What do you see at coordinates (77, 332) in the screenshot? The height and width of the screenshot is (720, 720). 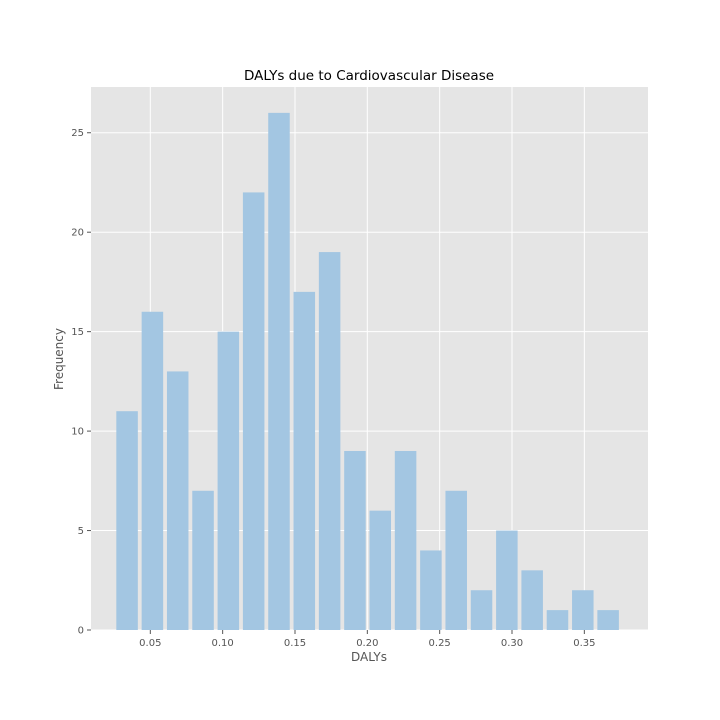 I see `y-tick-label-3: 15` at bounding box center [77, 332].